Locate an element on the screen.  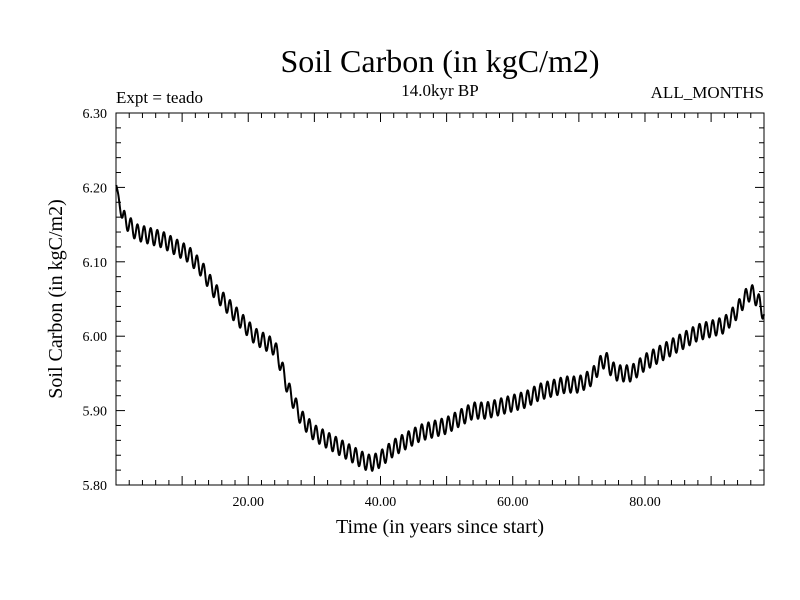
experiment-label: Expt = teado is located at coordinates (159, 97).